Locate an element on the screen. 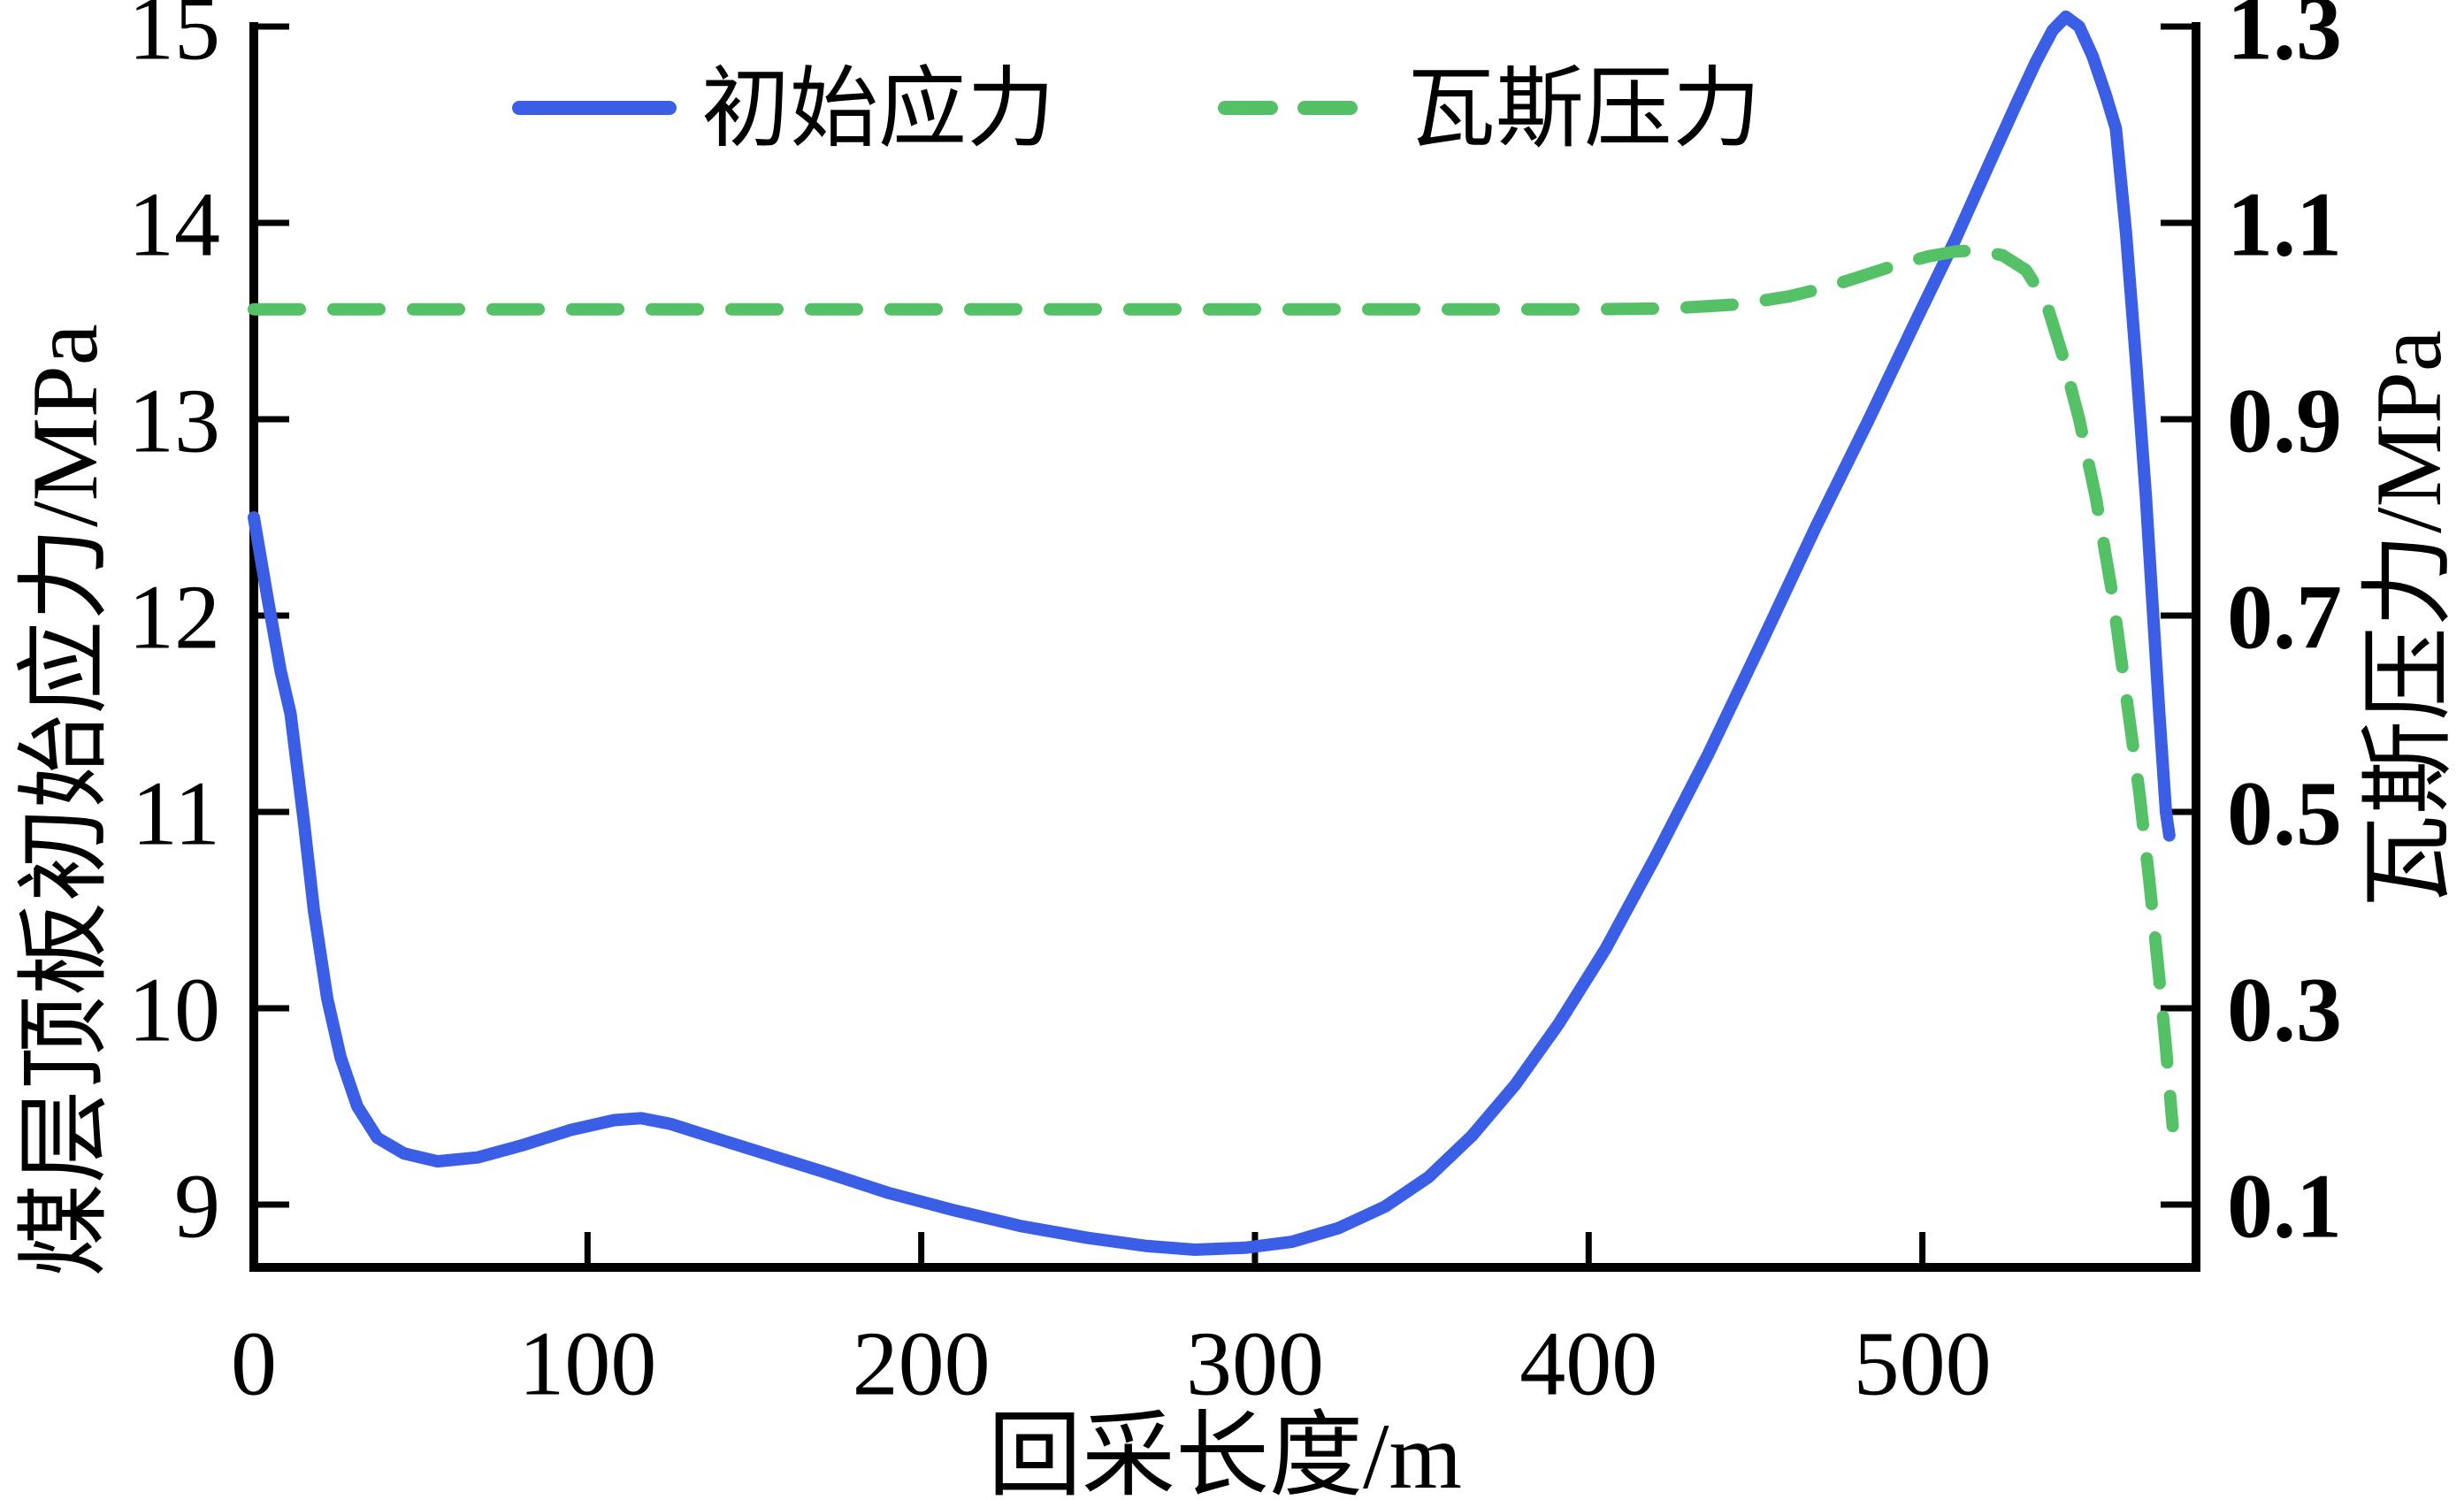 Image resolution: width=2464 pixels, height=1500 pixels. left-tick-label: 15 is located at coordinates (174, 39).